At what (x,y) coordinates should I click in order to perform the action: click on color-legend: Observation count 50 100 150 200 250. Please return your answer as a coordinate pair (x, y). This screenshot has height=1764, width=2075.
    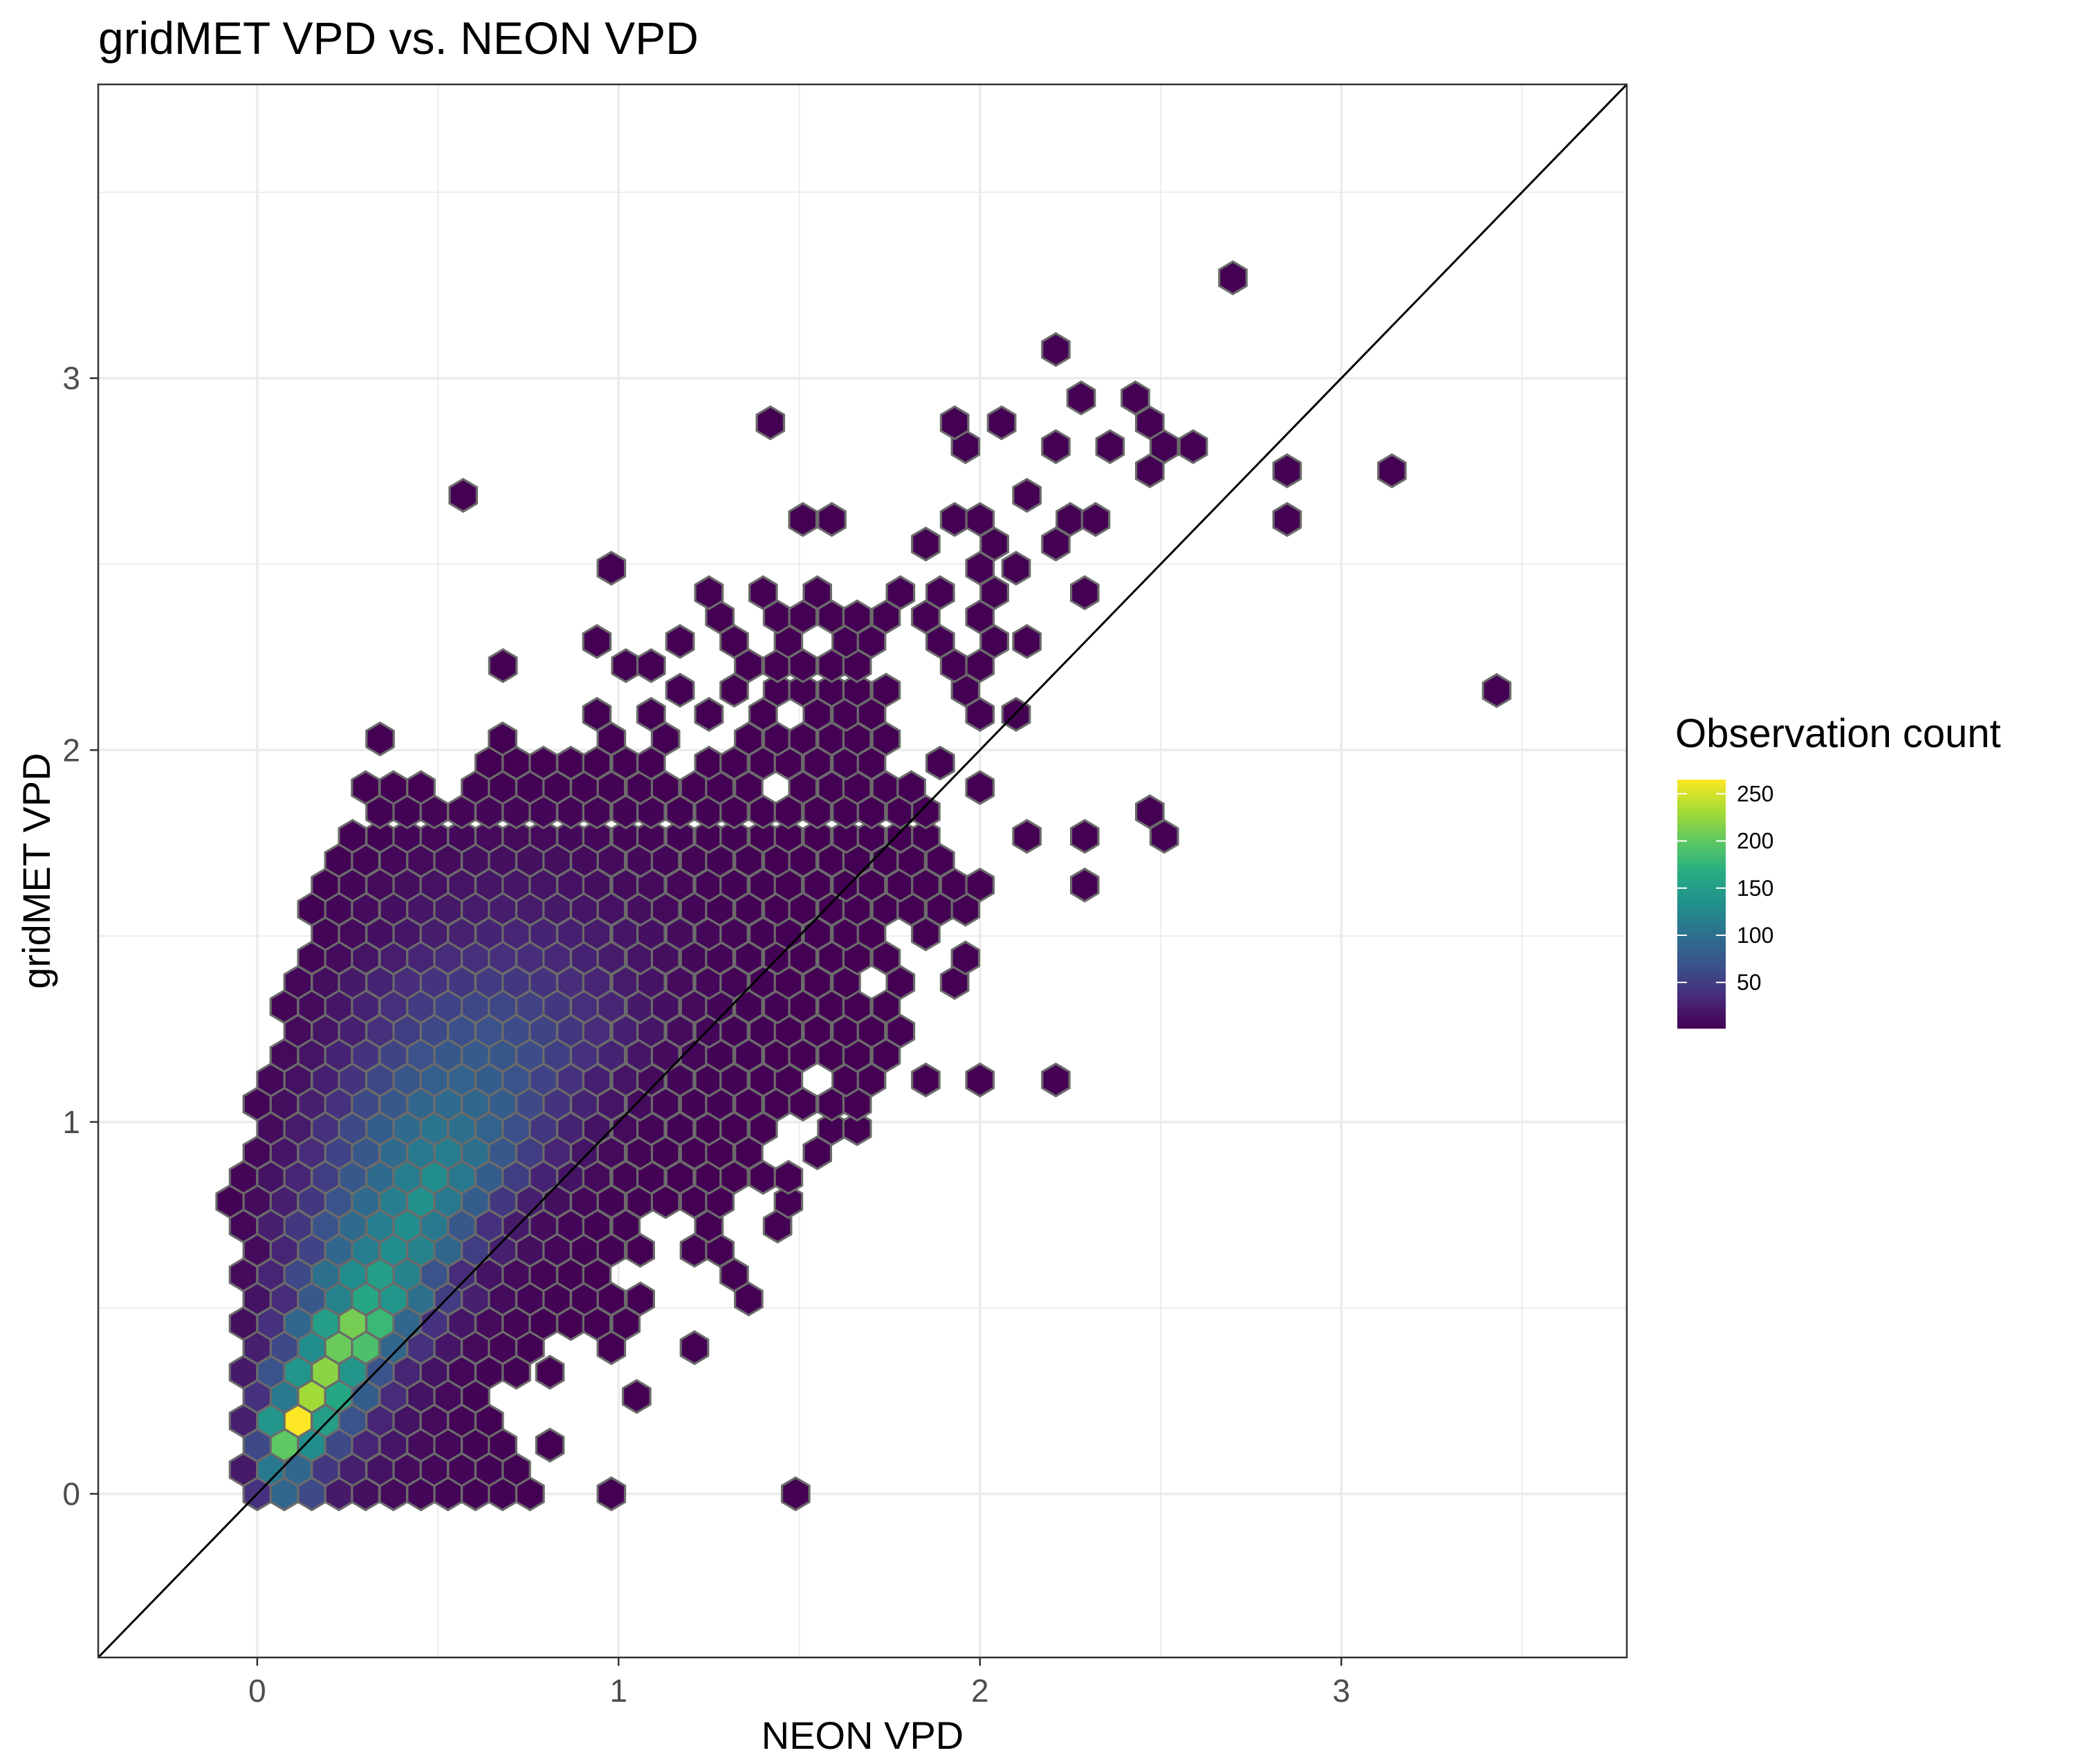
    Looking at the image, I should click on (1838, 870).